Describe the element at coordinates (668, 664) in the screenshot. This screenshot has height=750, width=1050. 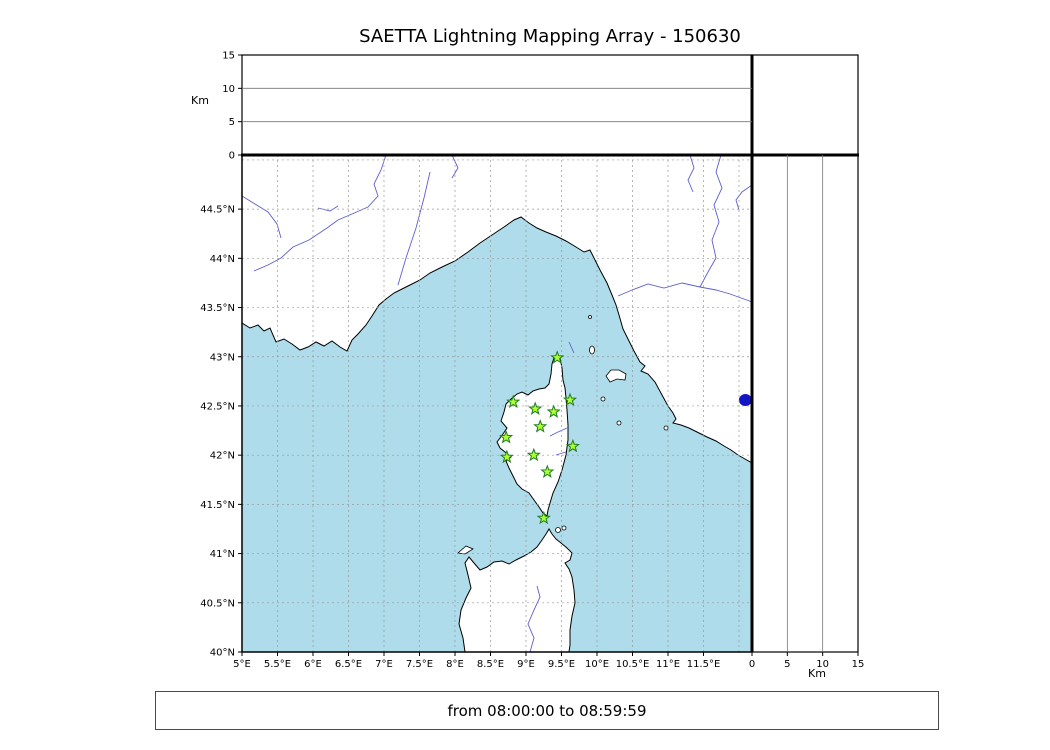
I see `lon-tick-label: 11°E` at that location.